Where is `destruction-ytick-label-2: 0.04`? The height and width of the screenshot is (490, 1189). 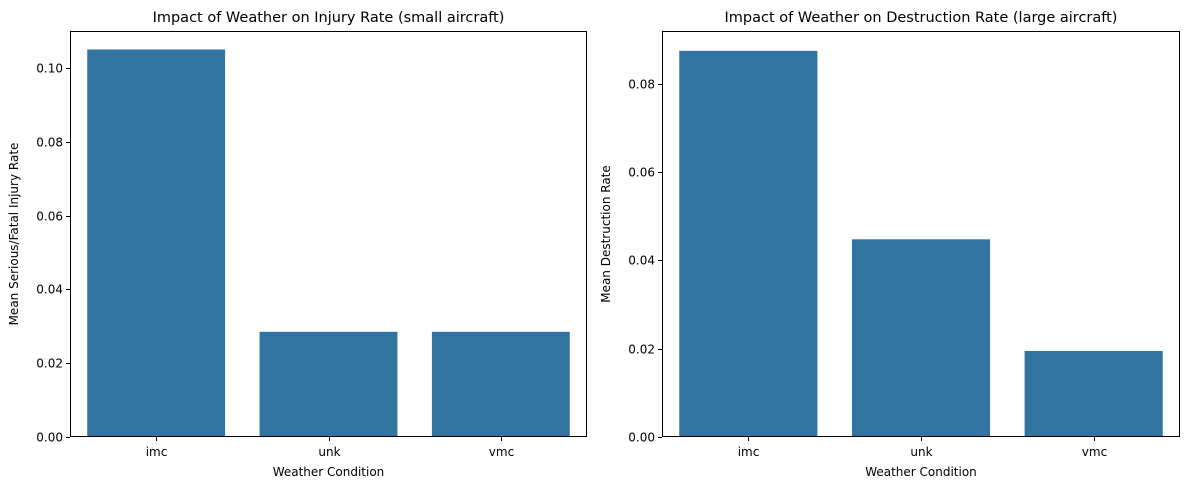 destruction-ytick-label-2: 0.04 is located at coordinates (641, 261).